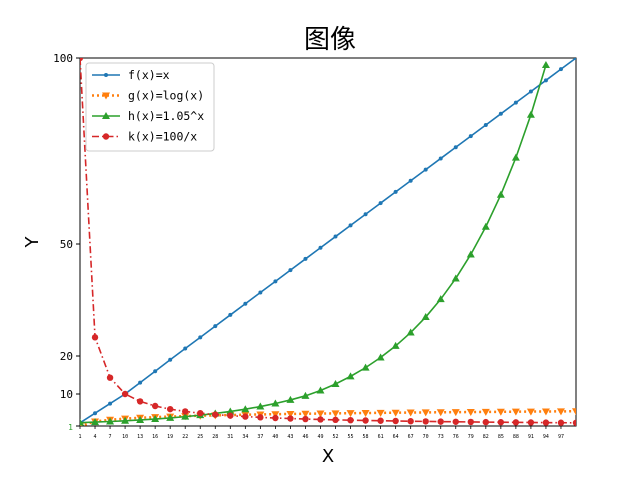  I want to click on xtick-label: 79, so click(471, 437).